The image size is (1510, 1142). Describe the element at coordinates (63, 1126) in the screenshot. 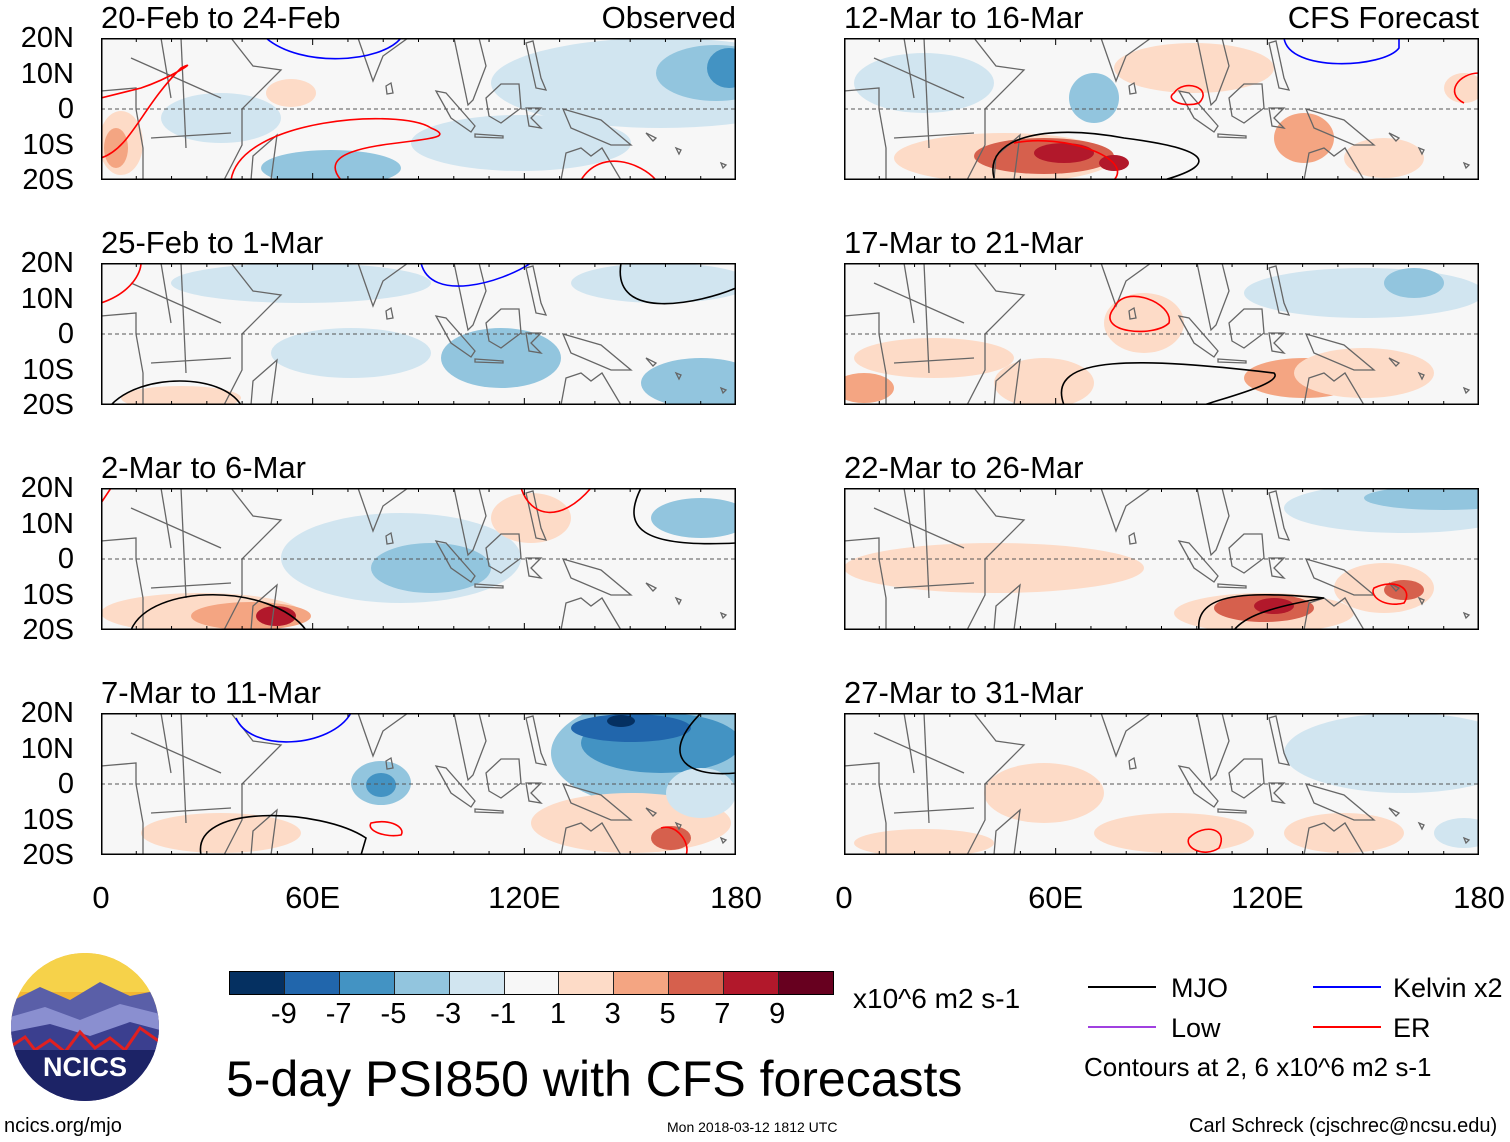

I see `footer-url: ncics.org/mjo` at that location.